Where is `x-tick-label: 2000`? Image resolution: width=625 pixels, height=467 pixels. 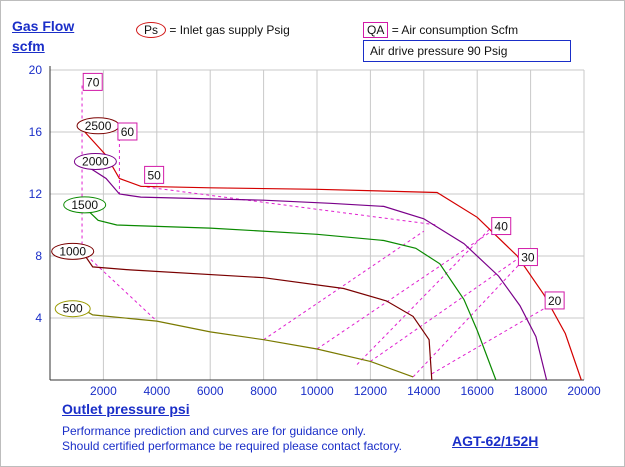 x-tick-label: 2000 is located at coordinates (103, 391).